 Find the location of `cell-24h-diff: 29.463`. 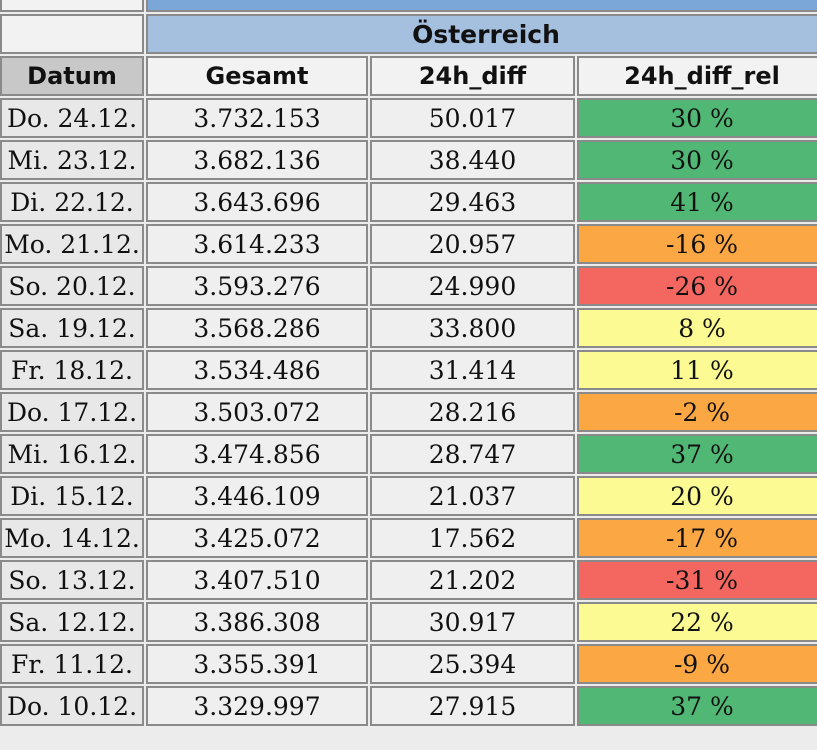

cell-24h-diff: 29.463 is located at coordinates (472, 202).